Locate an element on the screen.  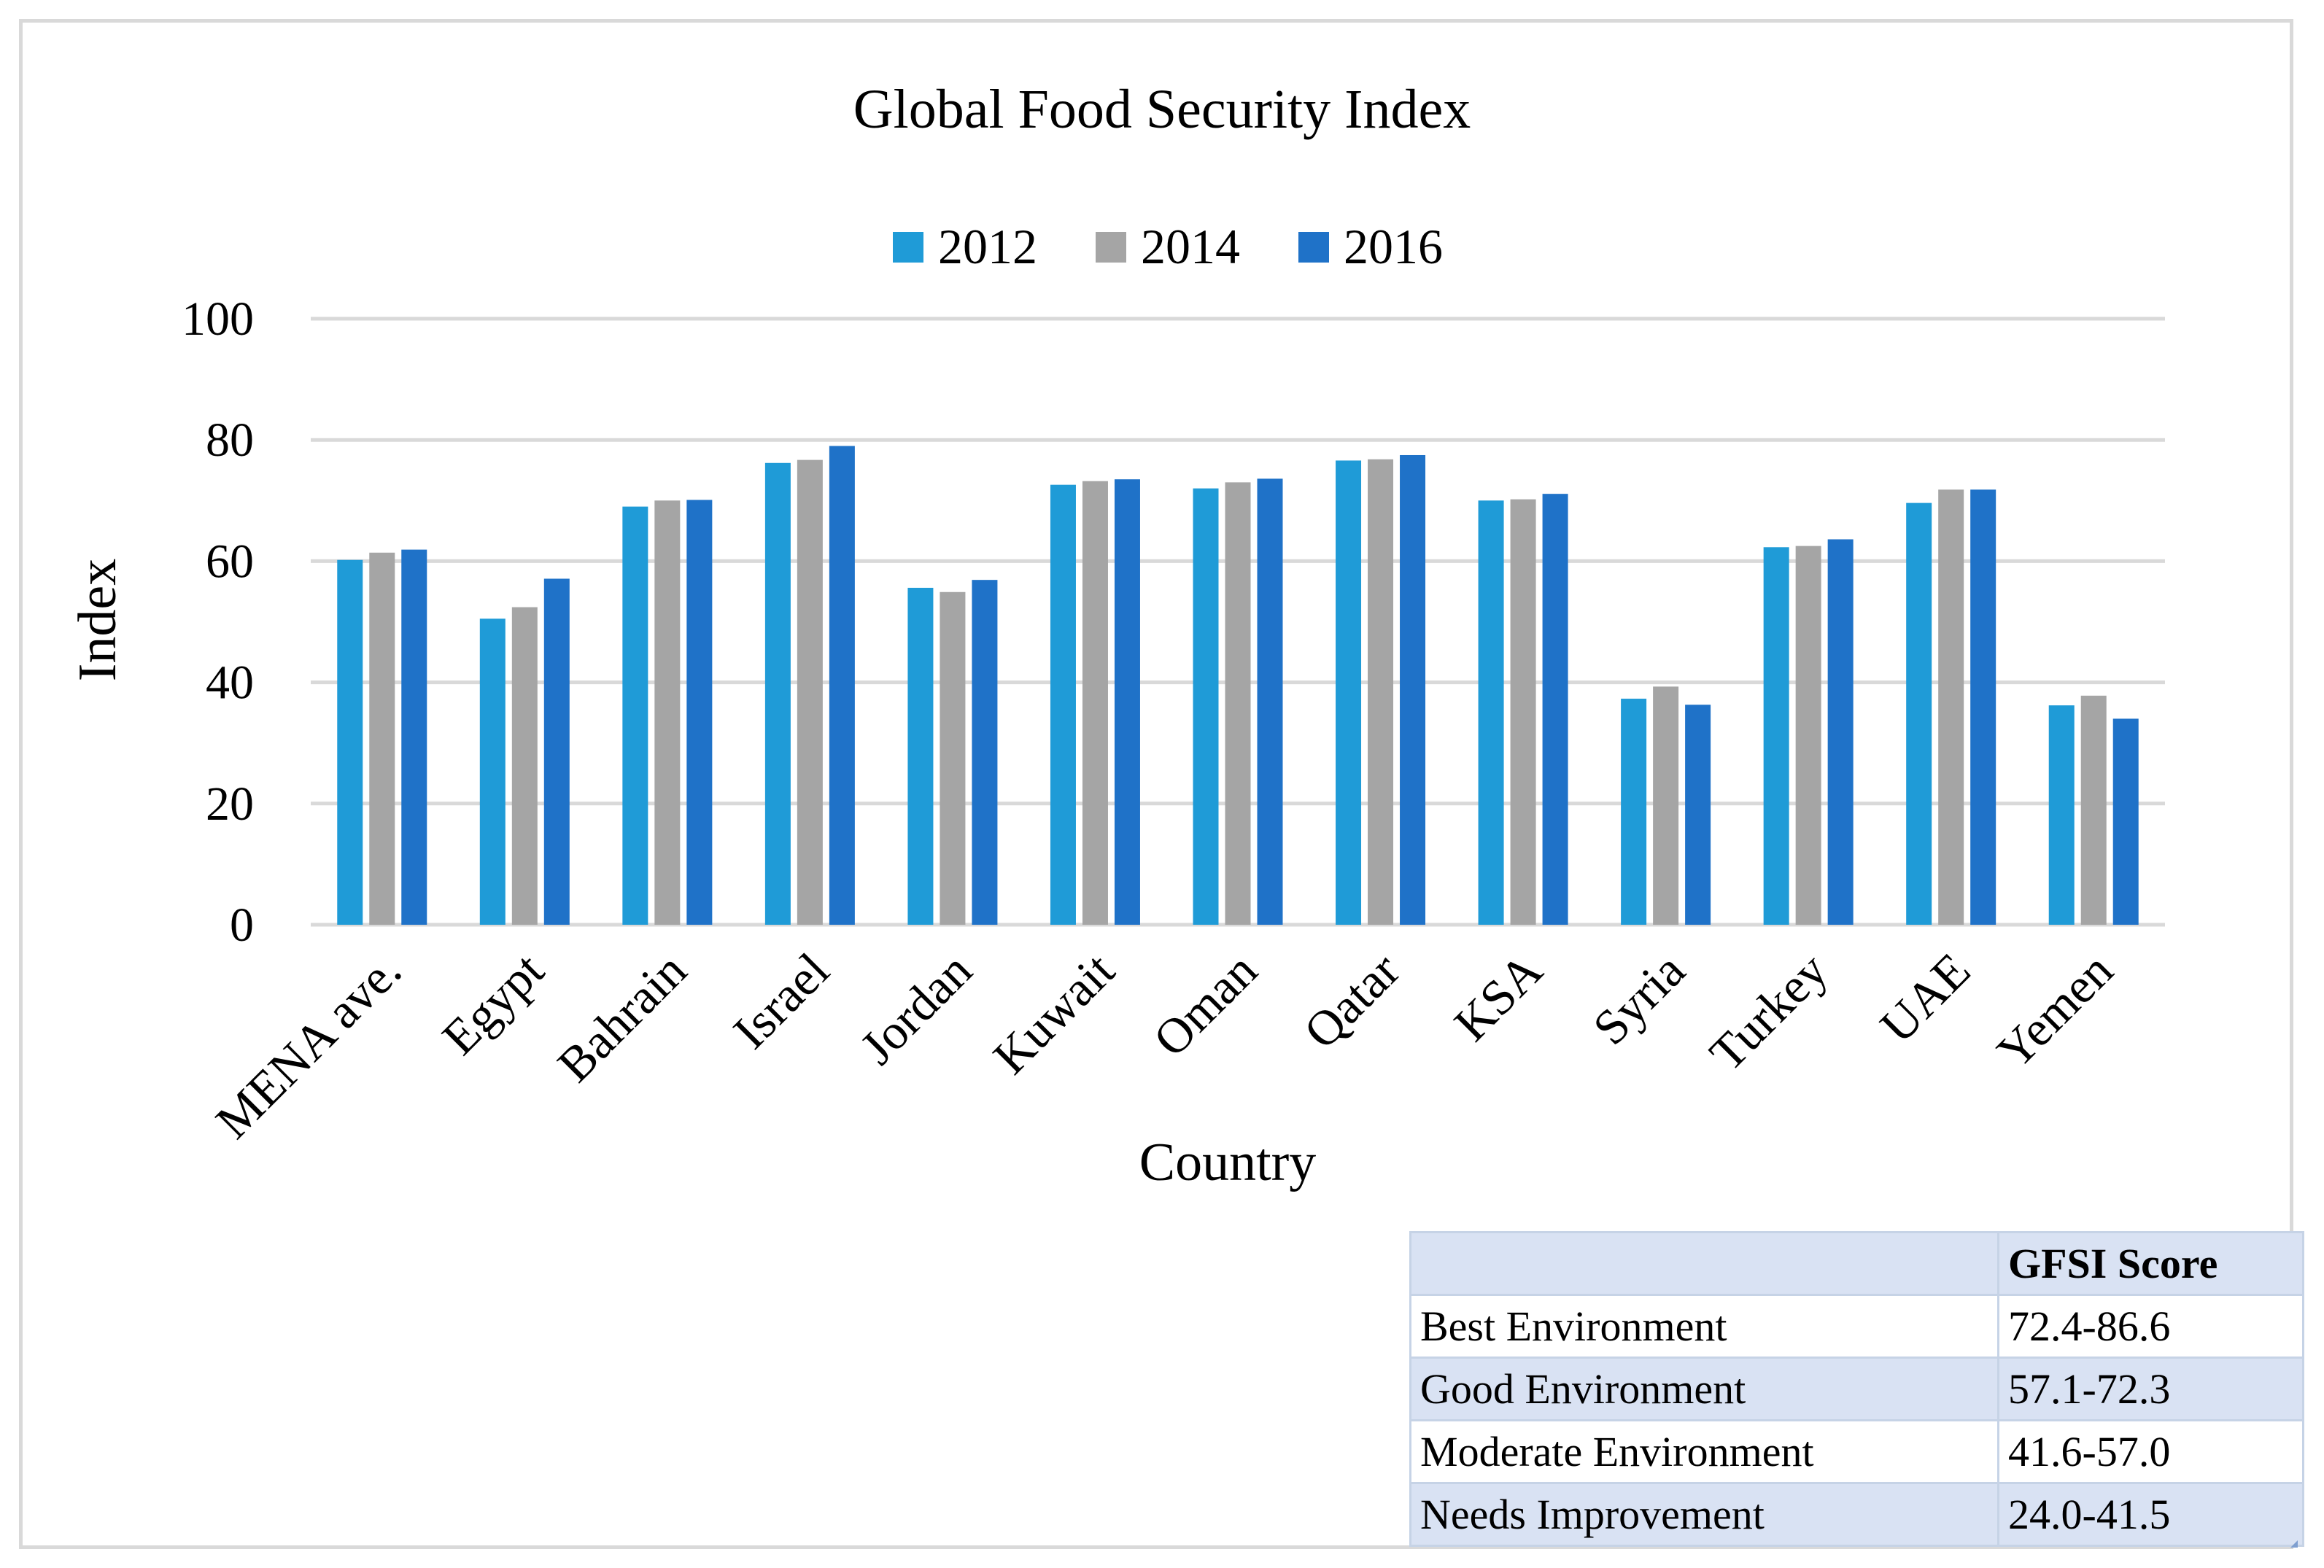
table-row: Good Environment 57.1-72.3 is located at coordinates (1856, 1389).